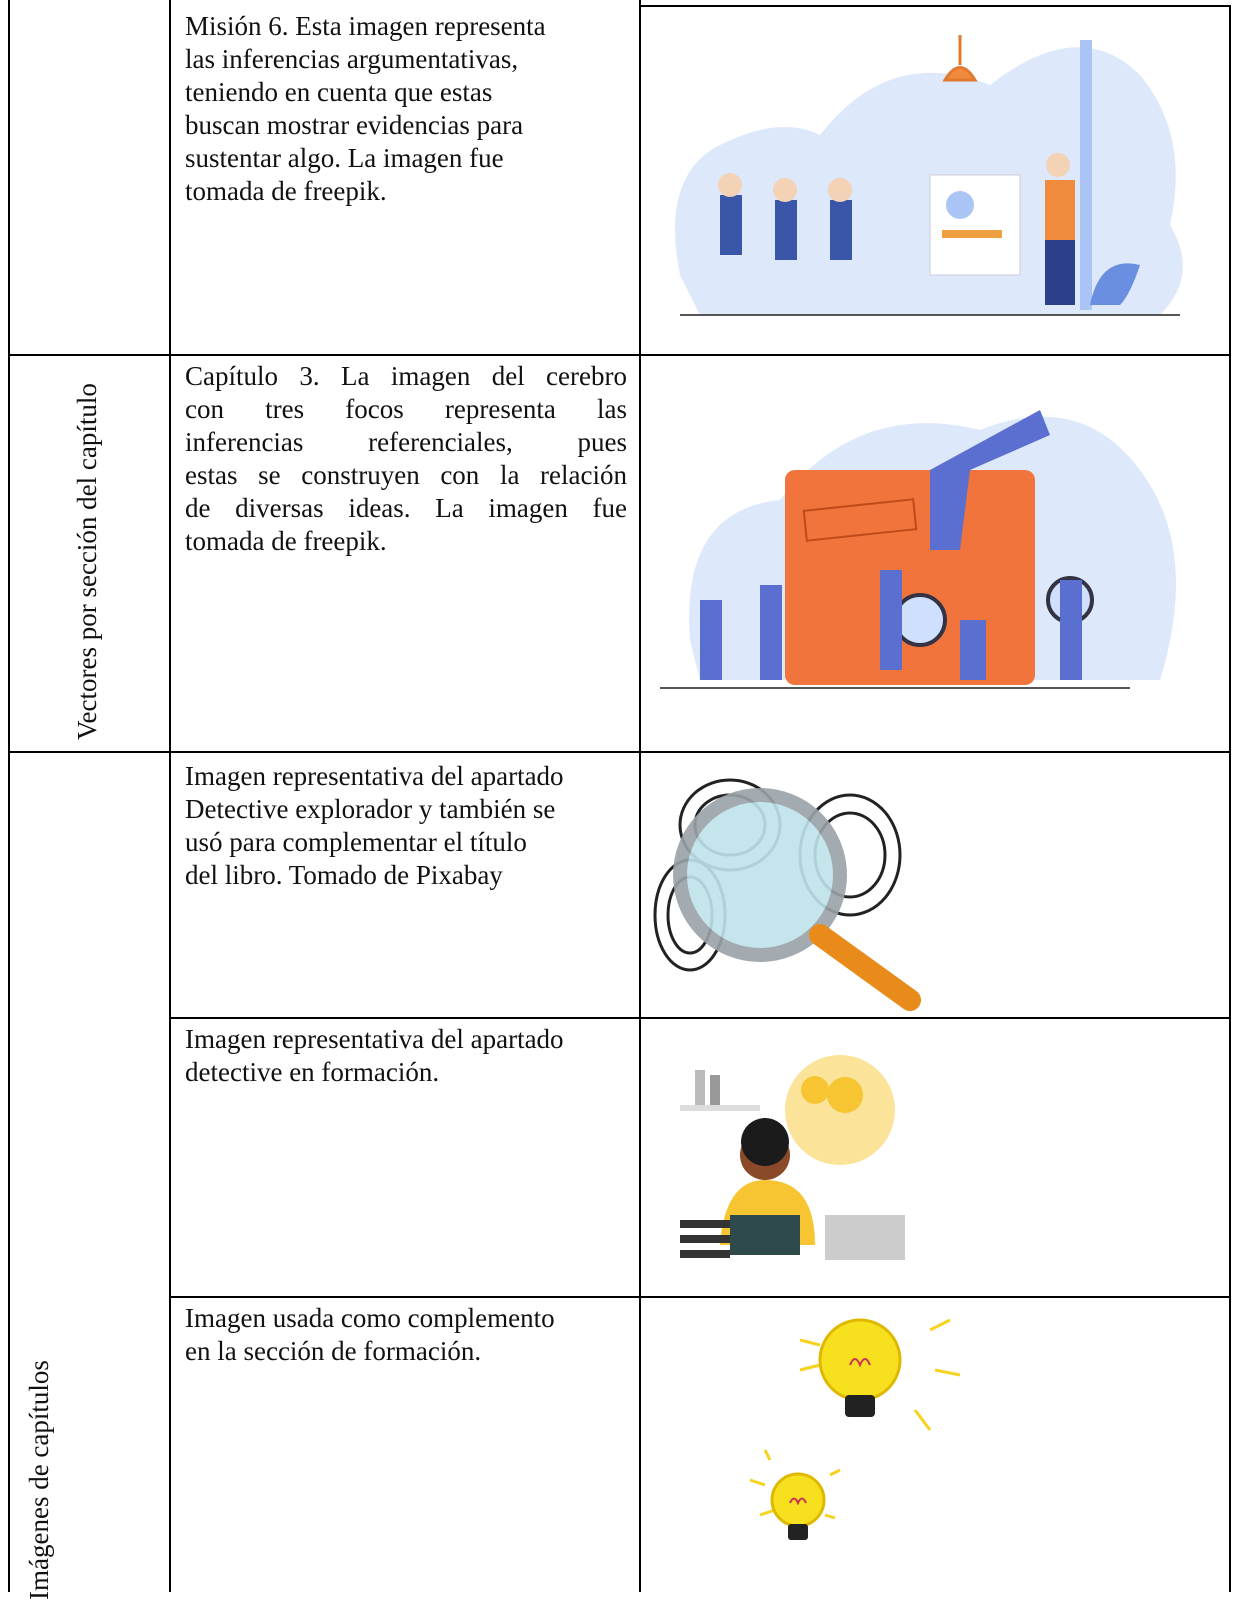  Describe the element at coordinates (339, 92) in the screenshot. I see `text-line: teniendo en cuenta que estas` at that location.